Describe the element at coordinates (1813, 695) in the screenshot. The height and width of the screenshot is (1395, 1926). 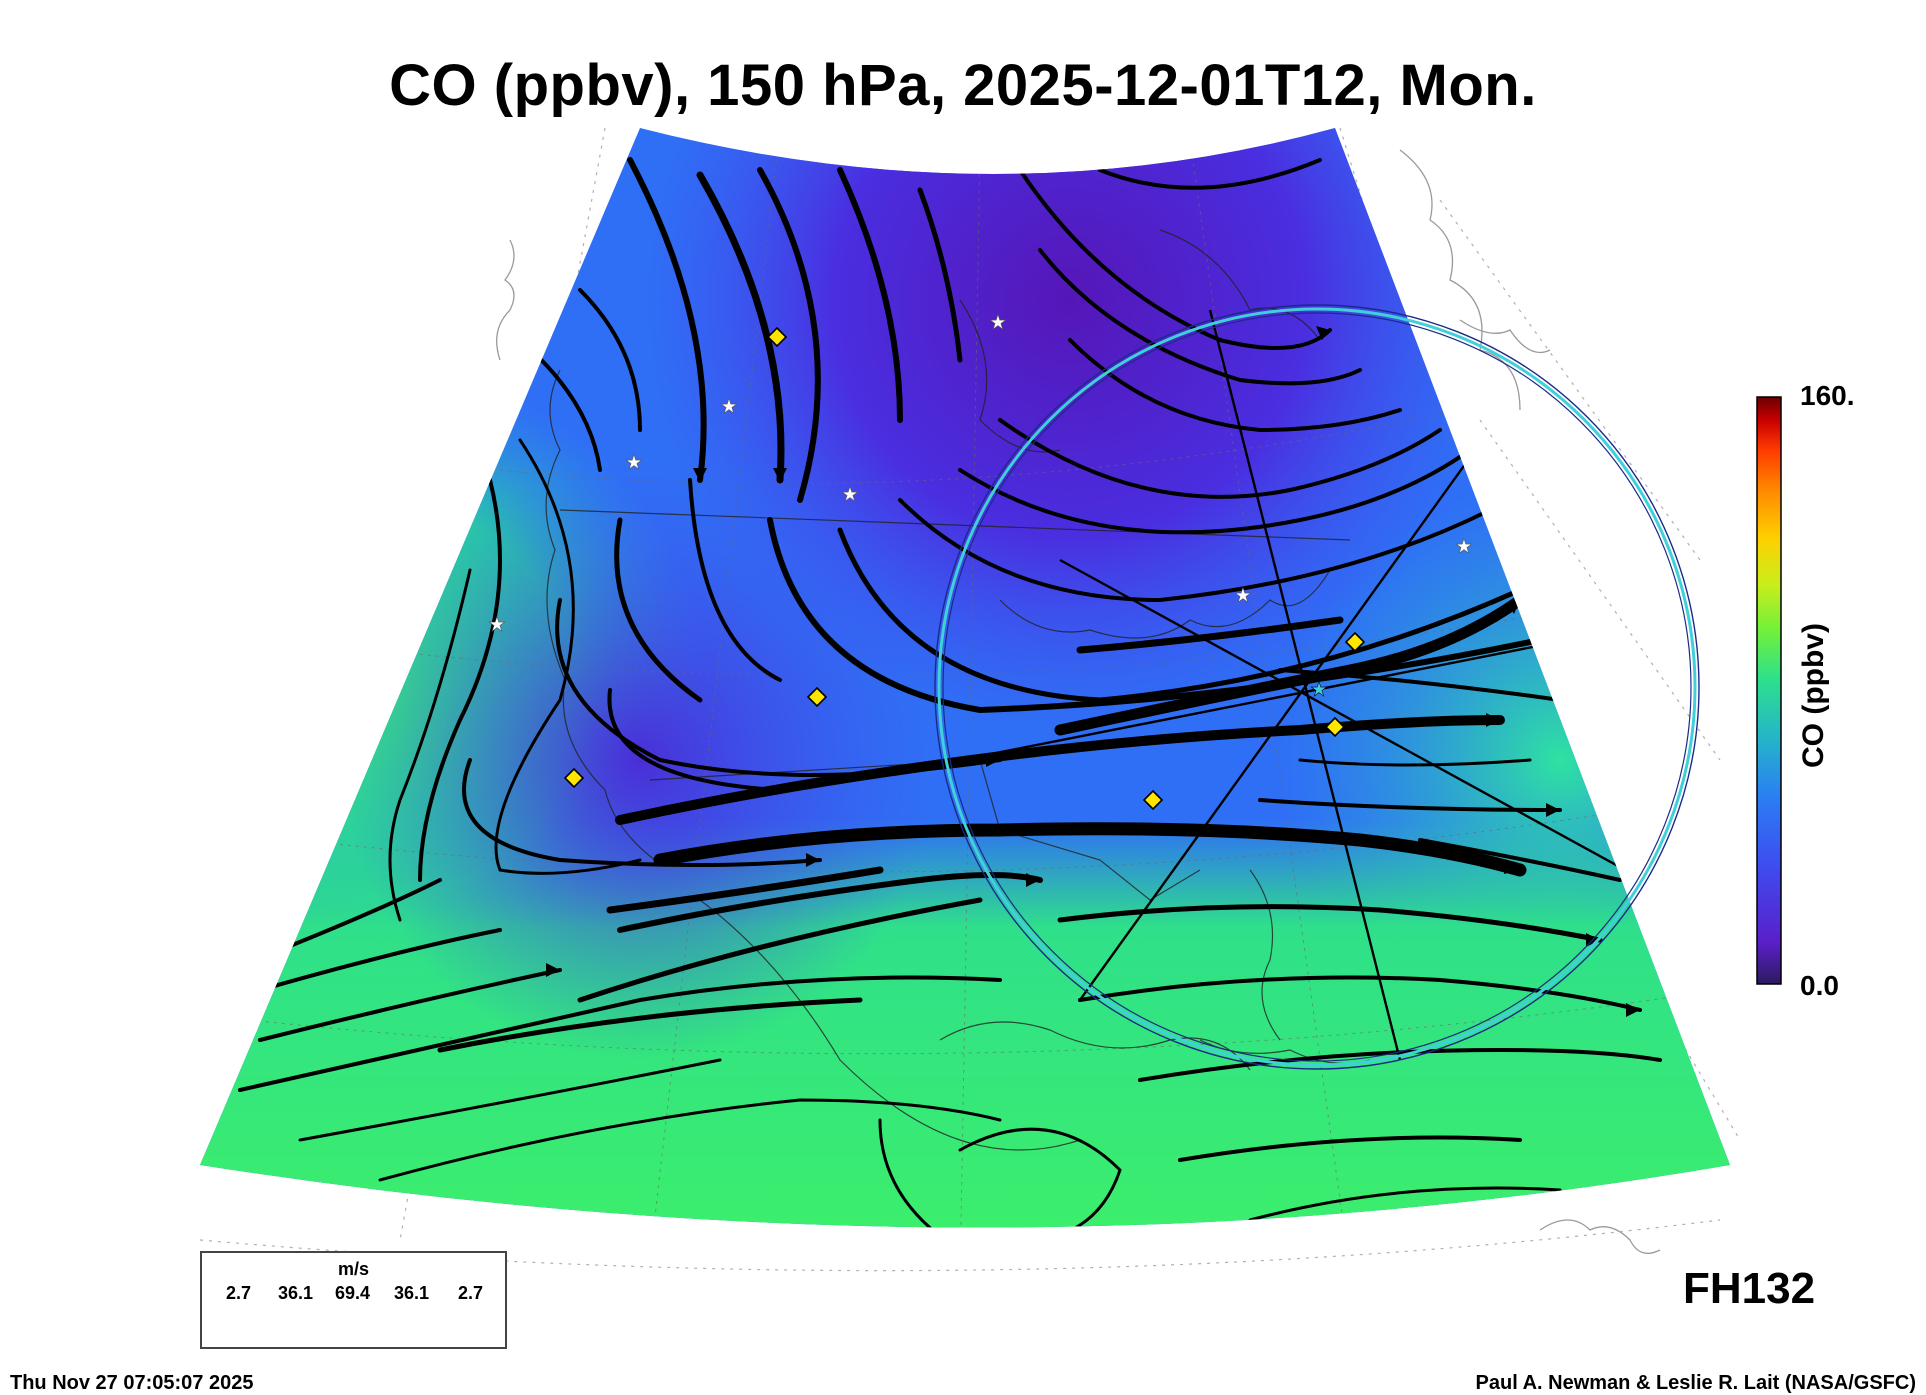
I see `colorbar-title: CO (ppbv)` at that location.